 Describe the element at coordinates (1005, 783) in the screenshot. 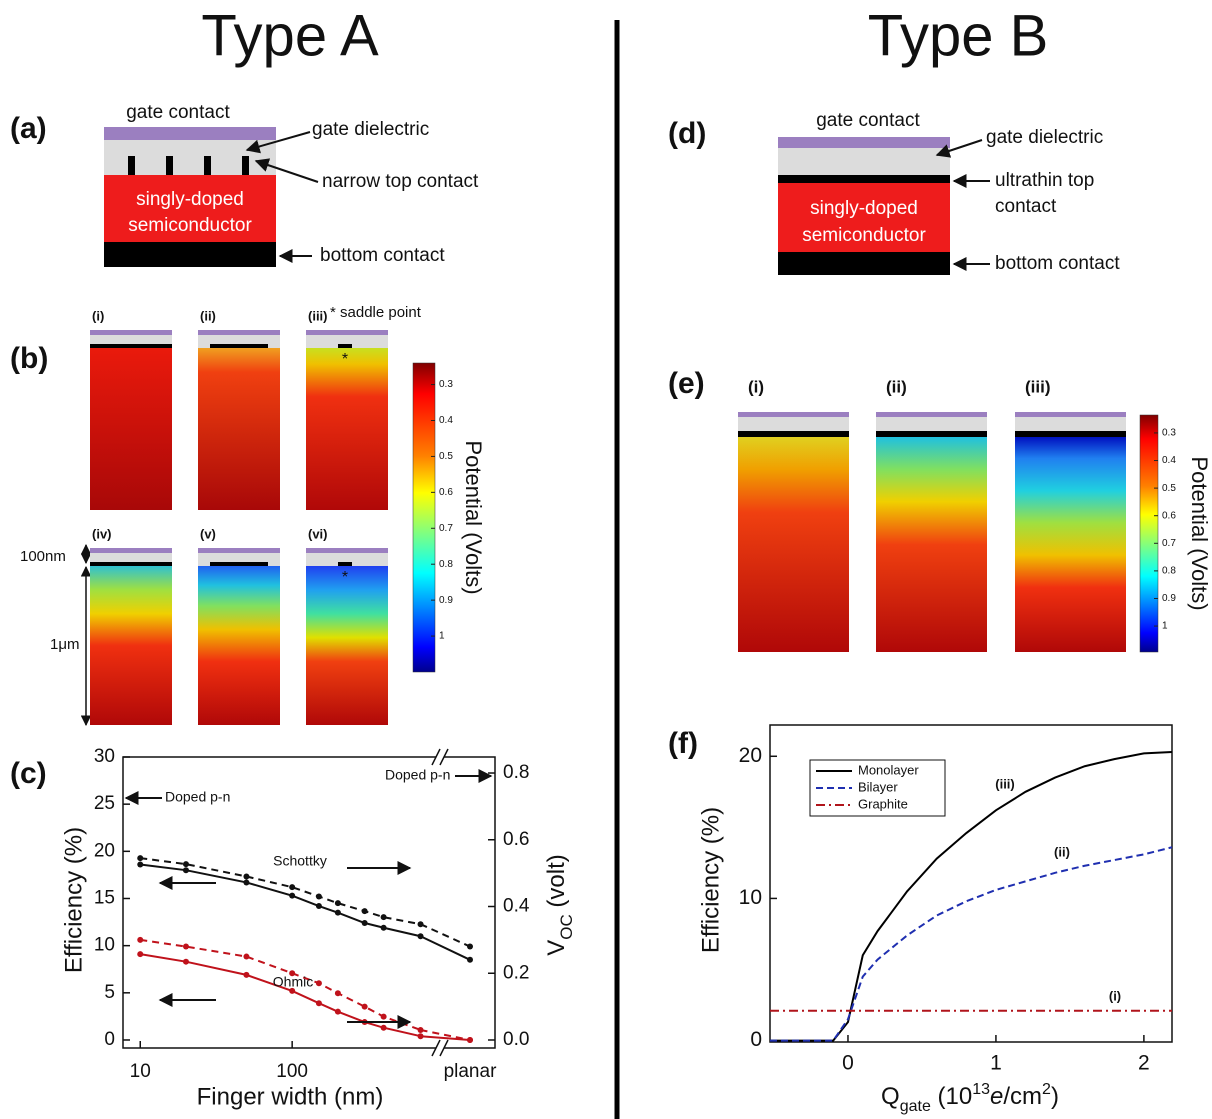

I see `annotation: (iii)` at that location.